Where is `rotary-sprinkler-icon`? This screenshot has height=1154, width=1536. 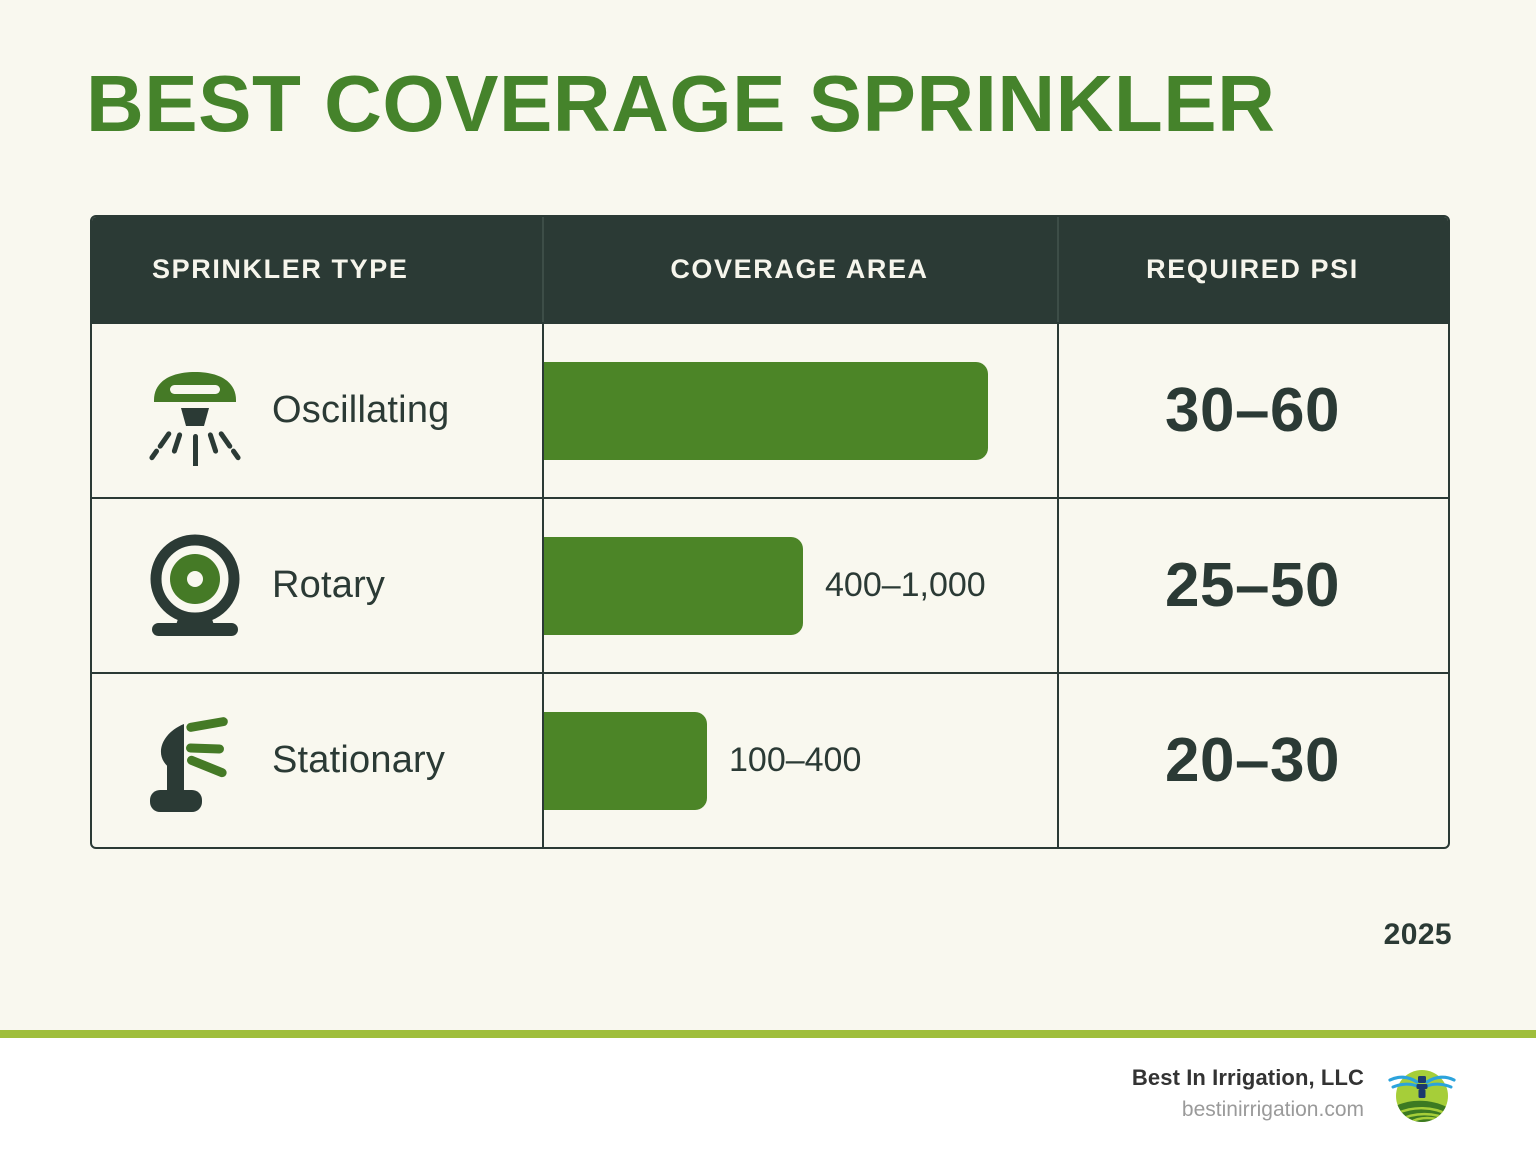
rotary-sprinkler-icon is located at coordinates (195, 585).